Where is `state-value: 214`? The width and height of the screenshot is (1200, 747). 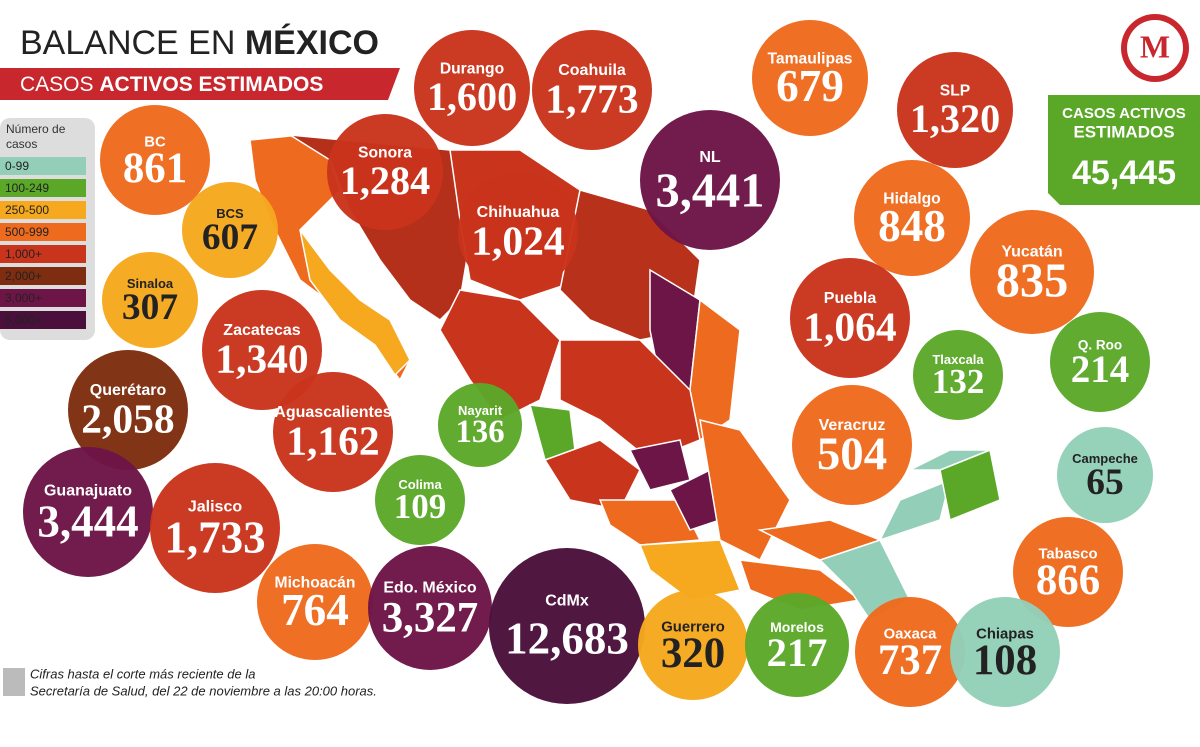
state-value: 214 is located at coordinates (1100, 369).